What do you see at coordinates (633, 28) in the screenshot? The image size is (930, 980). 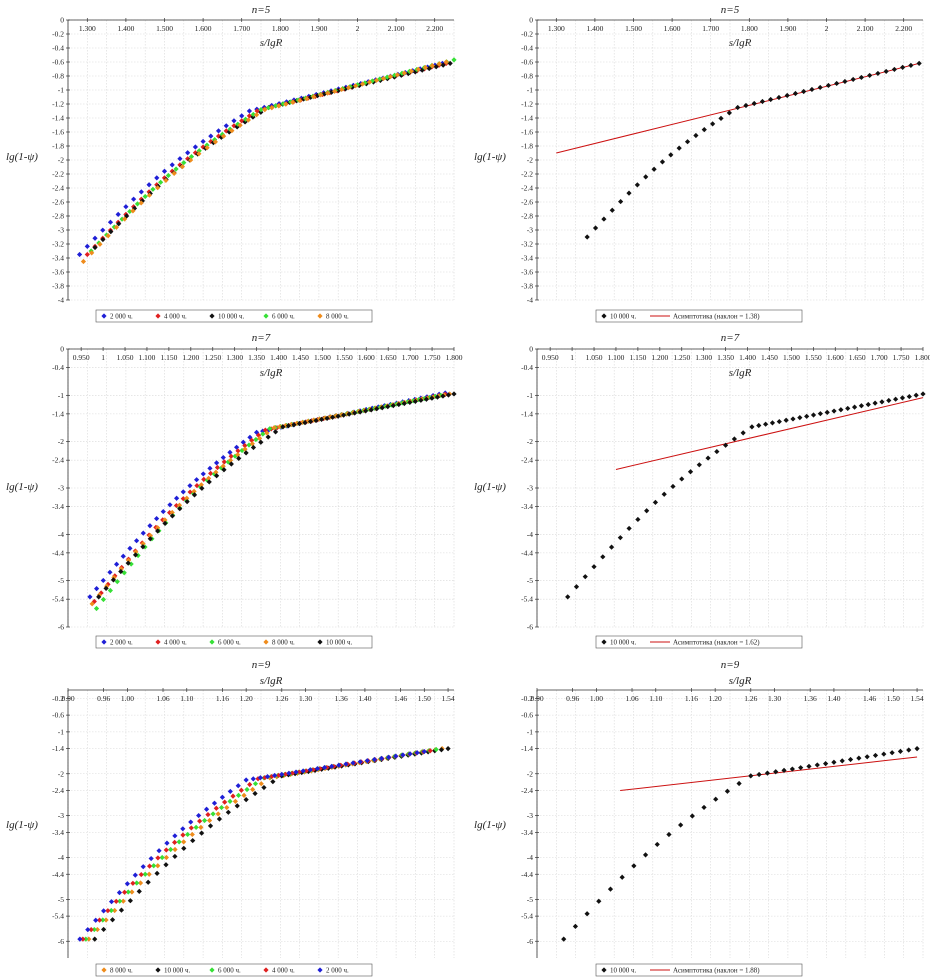 I see `x-tick-label: 1.500` at bounding box center [633, 28].